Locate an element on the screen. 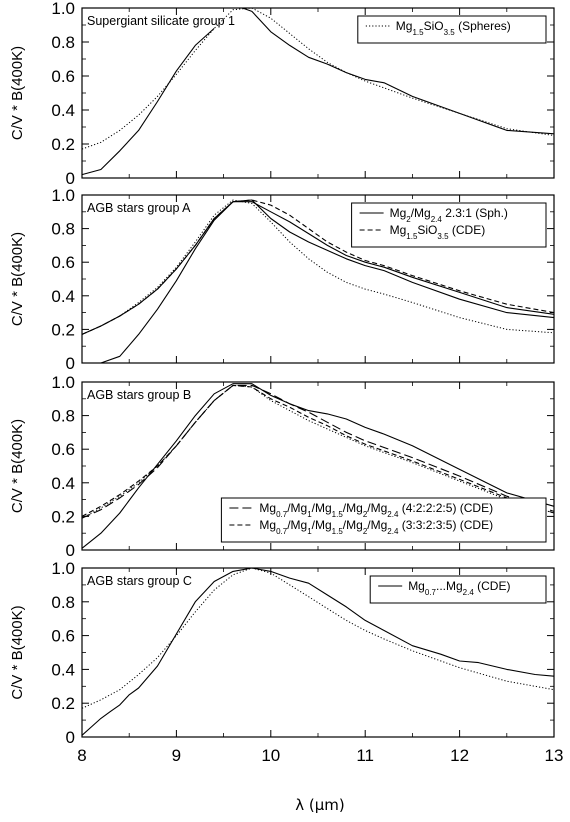 The image size is (570, 822). legend: Mg0.7...Mg2.4 (CDE) is located at coordinates (458, 589).